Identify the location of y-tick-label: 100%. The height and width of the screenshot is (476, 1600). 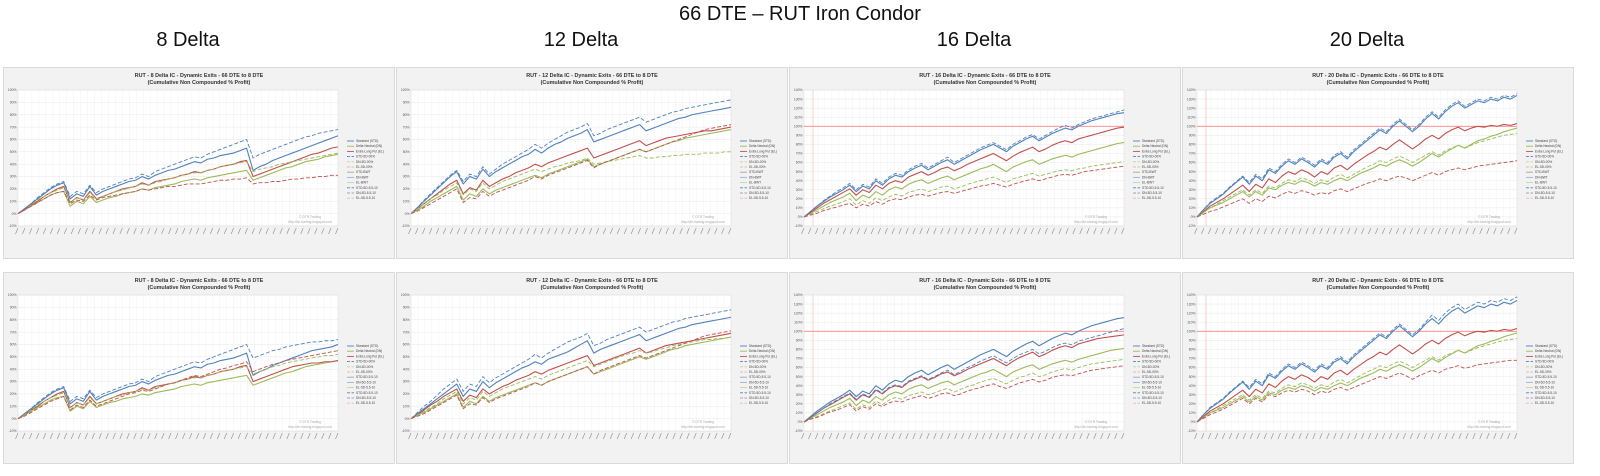
(12, 90).